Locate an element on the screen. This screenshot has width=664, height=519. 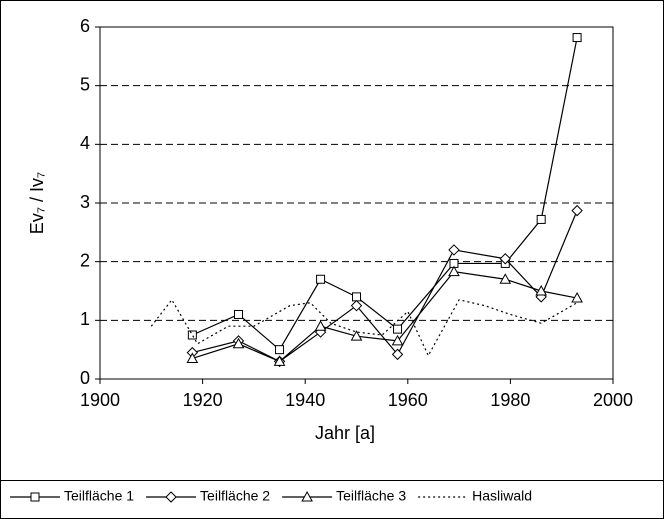
y-tick-label: 0 is located at coordinates (85, 378).